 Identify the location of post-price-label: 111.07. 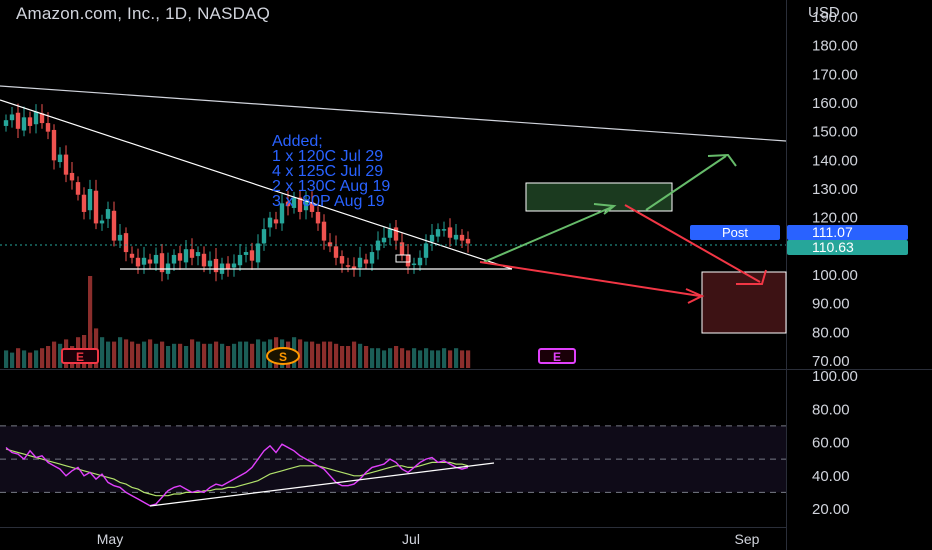
(832, 232).